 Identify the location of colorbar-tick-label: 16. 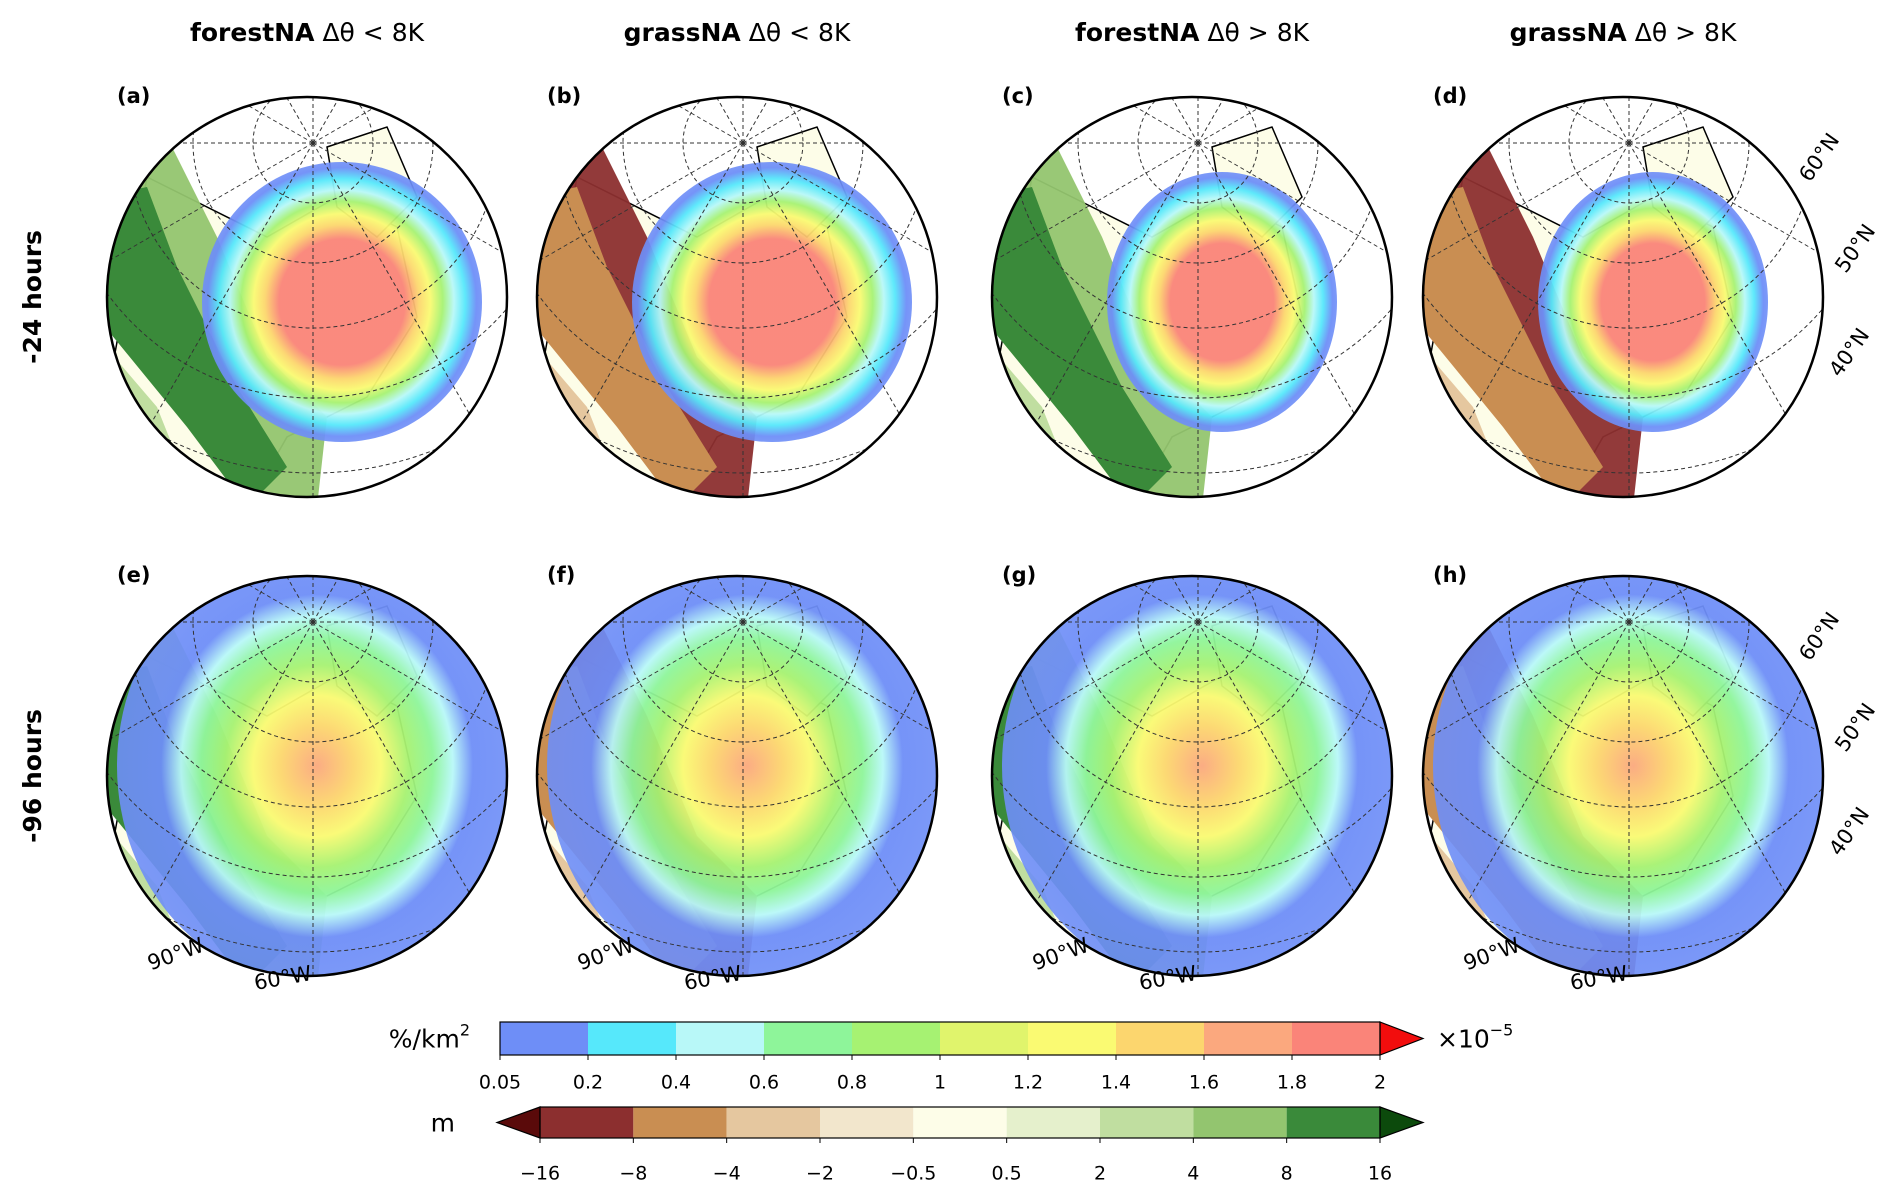
(1380, 1174).